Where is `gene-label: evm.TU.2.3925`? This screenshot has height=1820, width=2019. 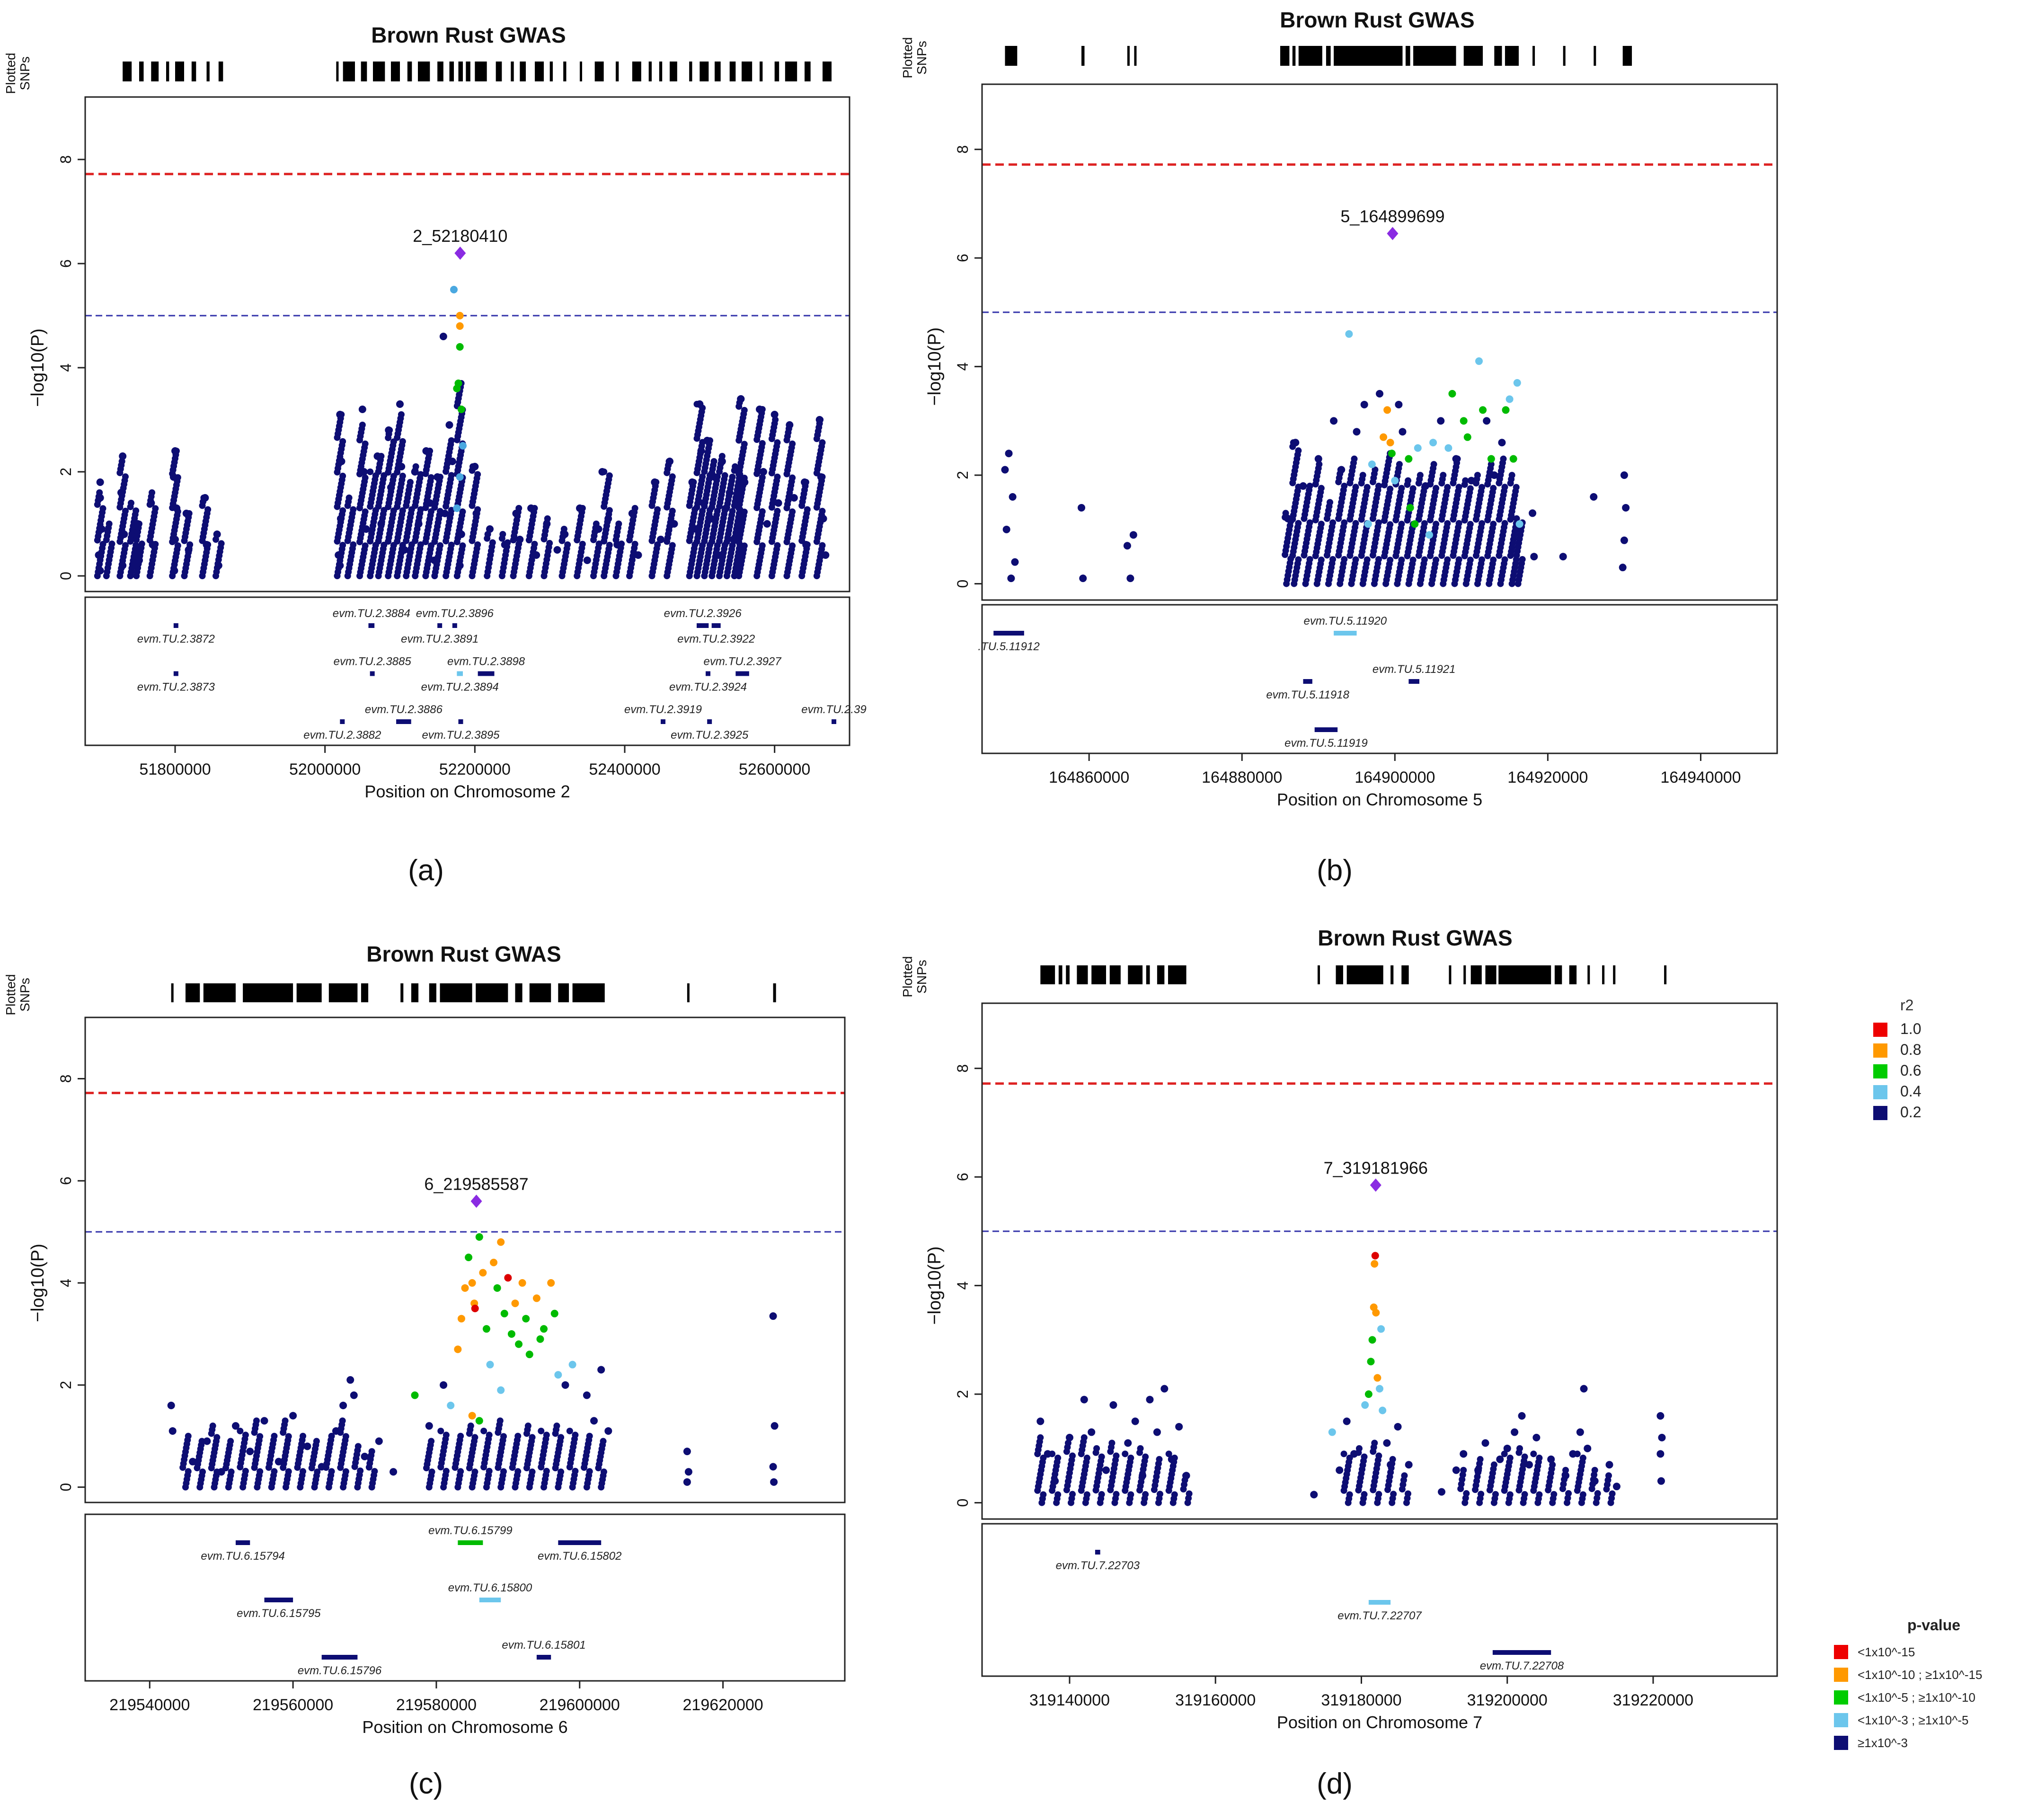 gene-label: evm.TU.2.3925 is located at coordinates (710, 735).